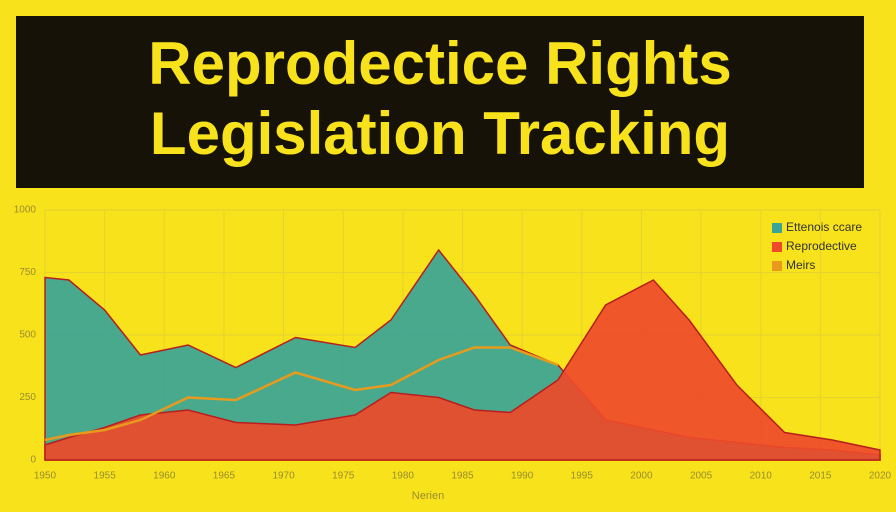 The image size is (896, 512). Describe the element at coordinates (27, 397) in the screenshot. I see `y-tick-label: 250` at that location.